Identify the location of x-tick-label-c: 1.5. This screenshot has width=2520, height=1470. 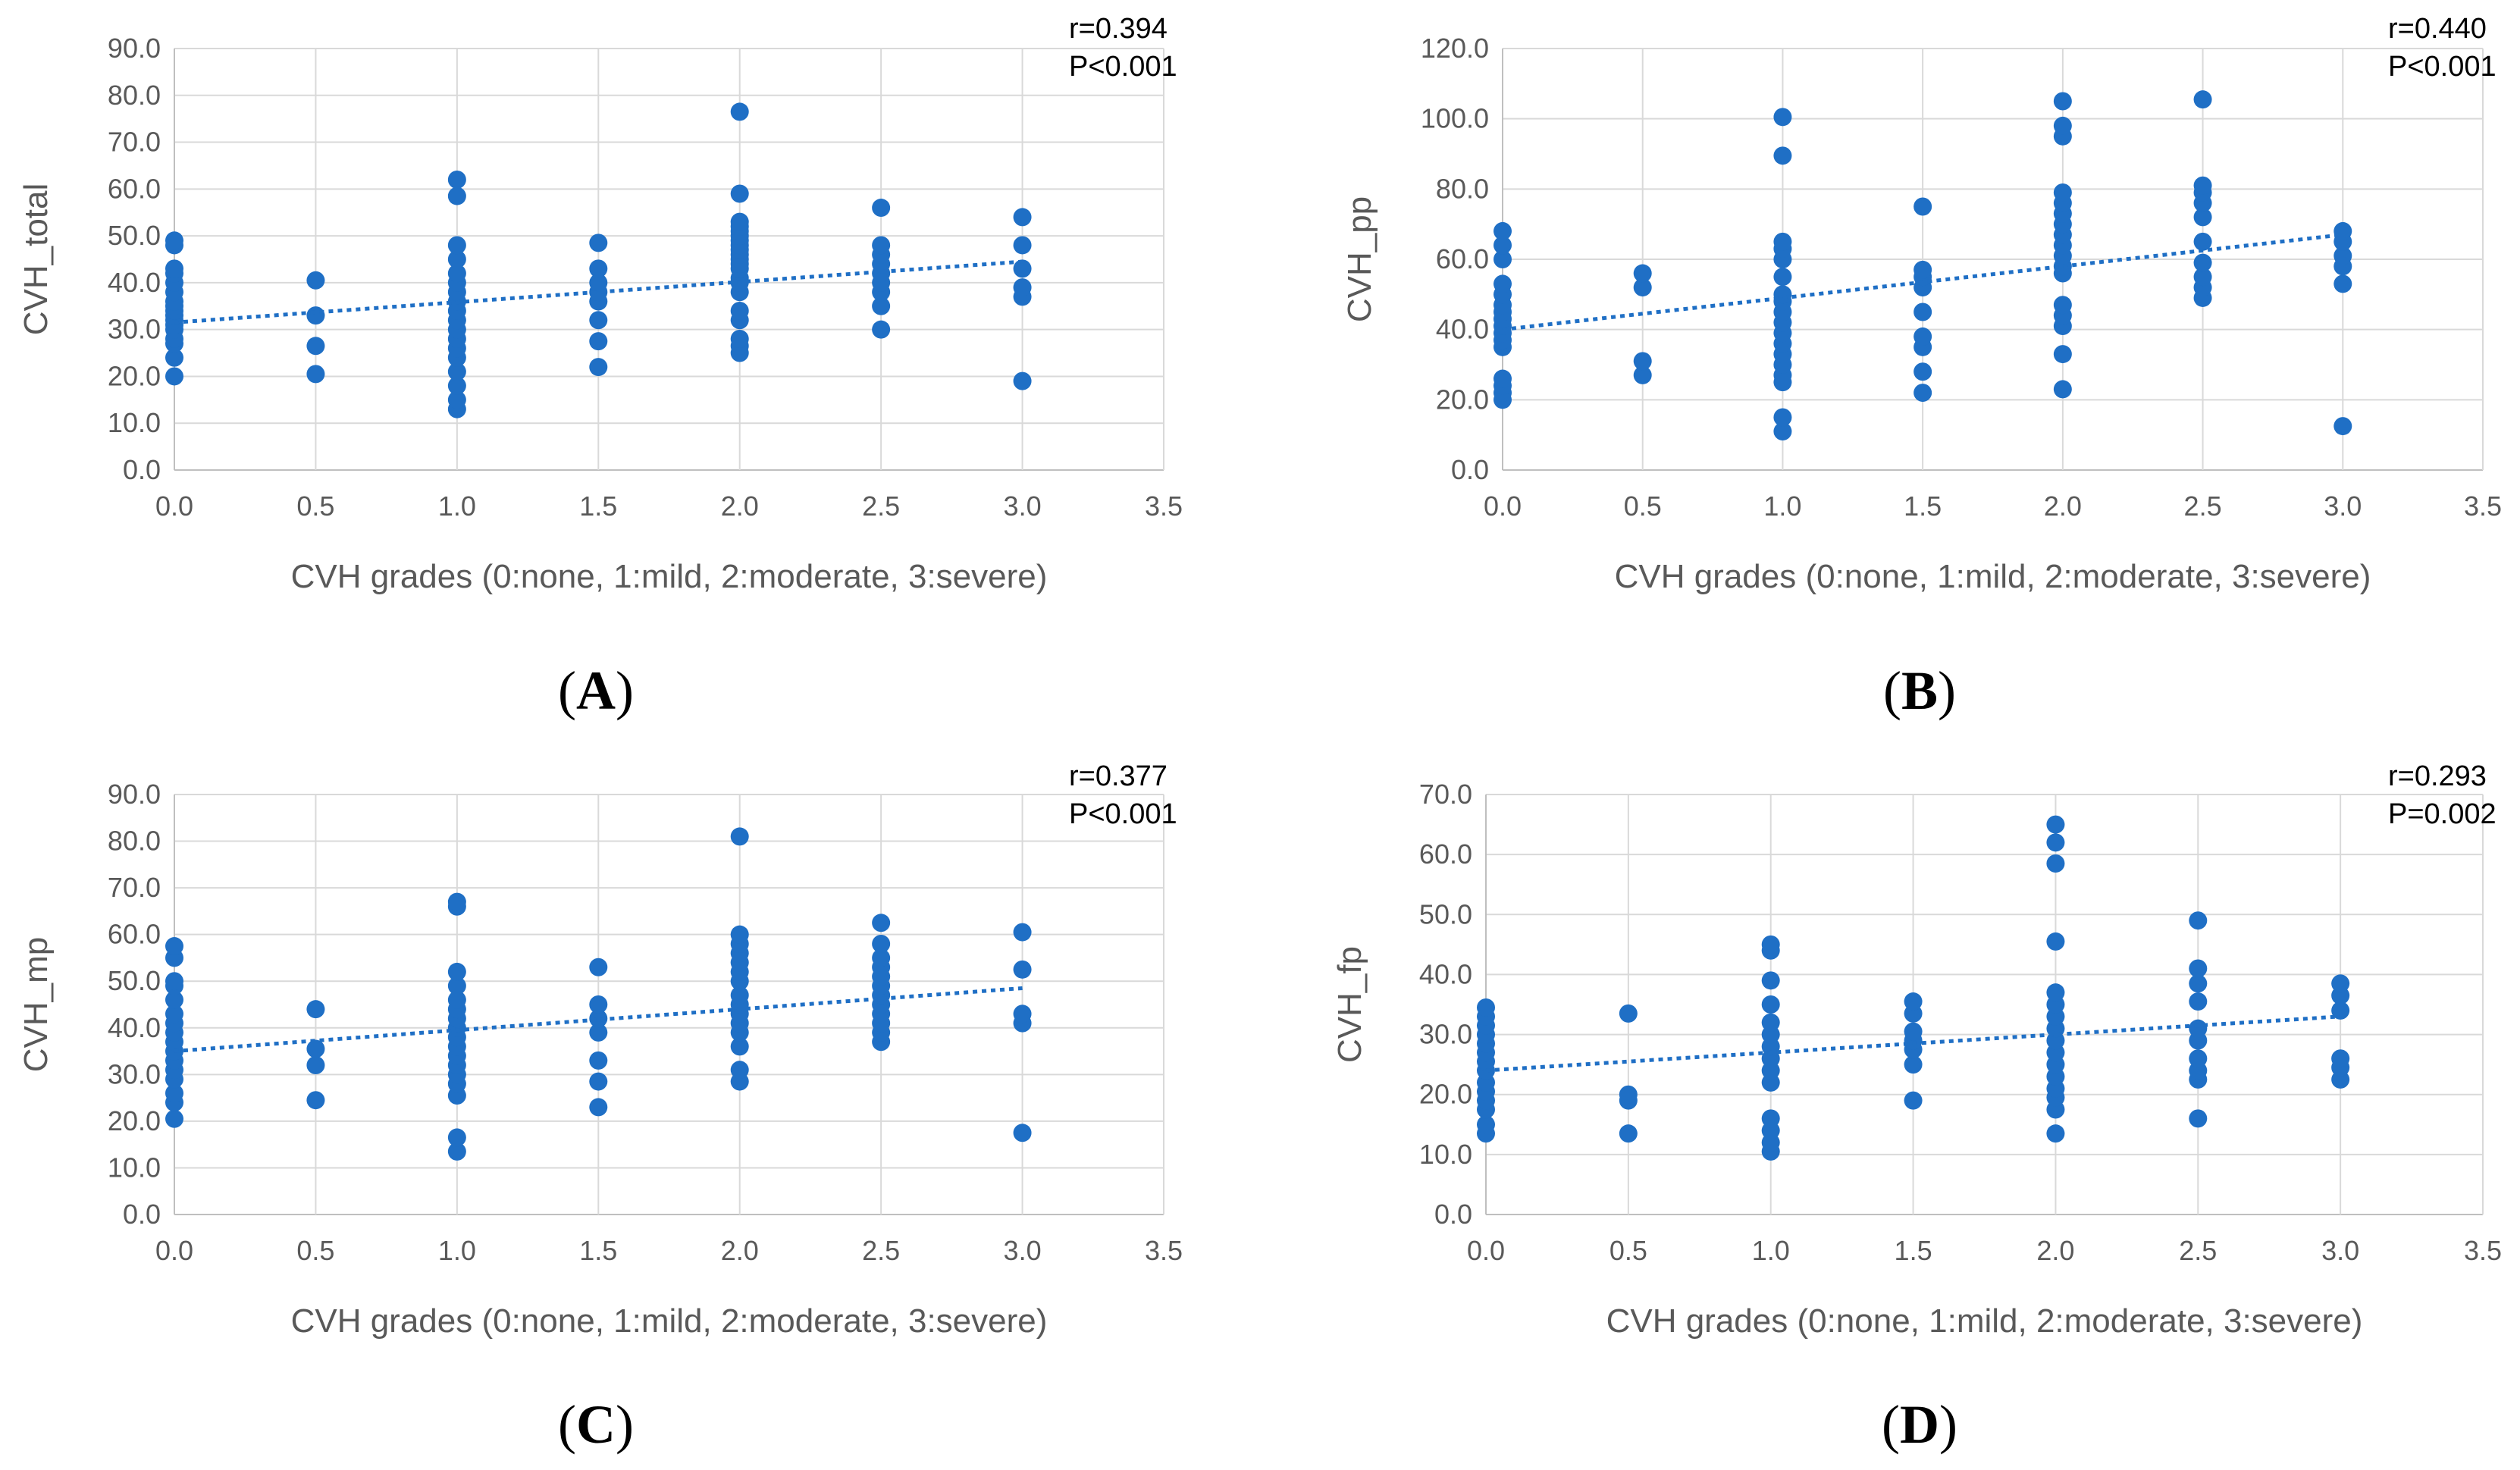
(598, 1250).